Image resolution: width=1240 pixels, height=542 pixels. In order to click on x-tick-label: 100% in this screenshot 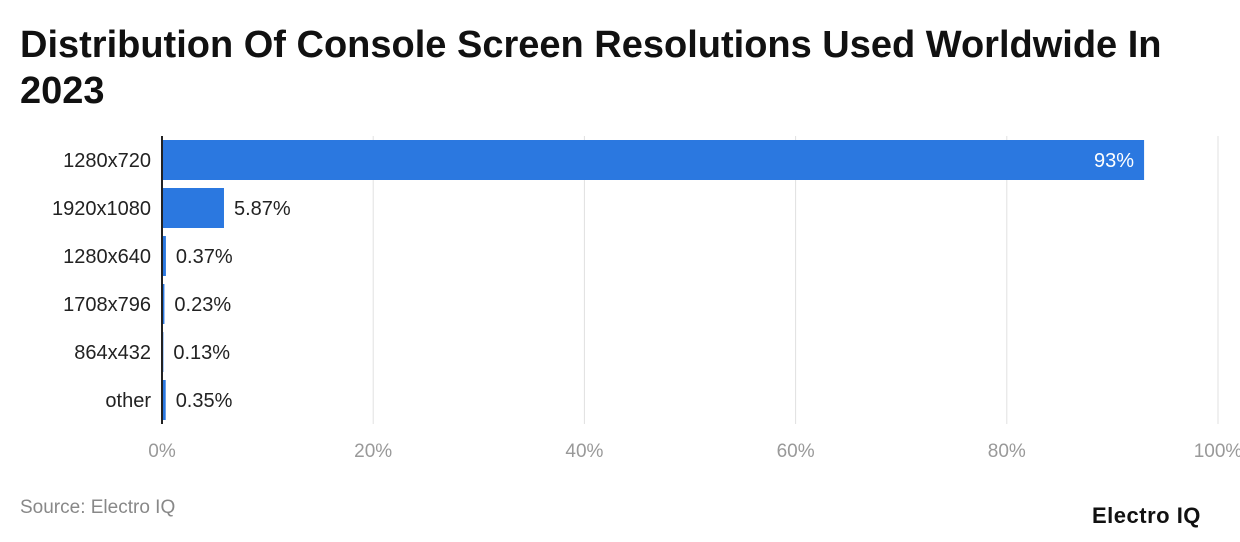, I will do `click(1217, 451)`.